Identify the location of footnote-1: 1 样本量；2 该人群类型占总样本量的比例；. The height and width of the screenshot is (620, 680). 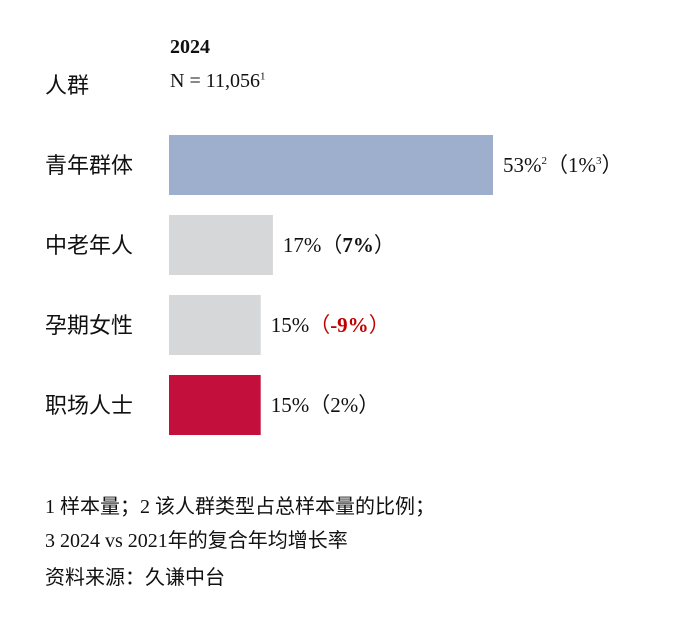
(240, 507).